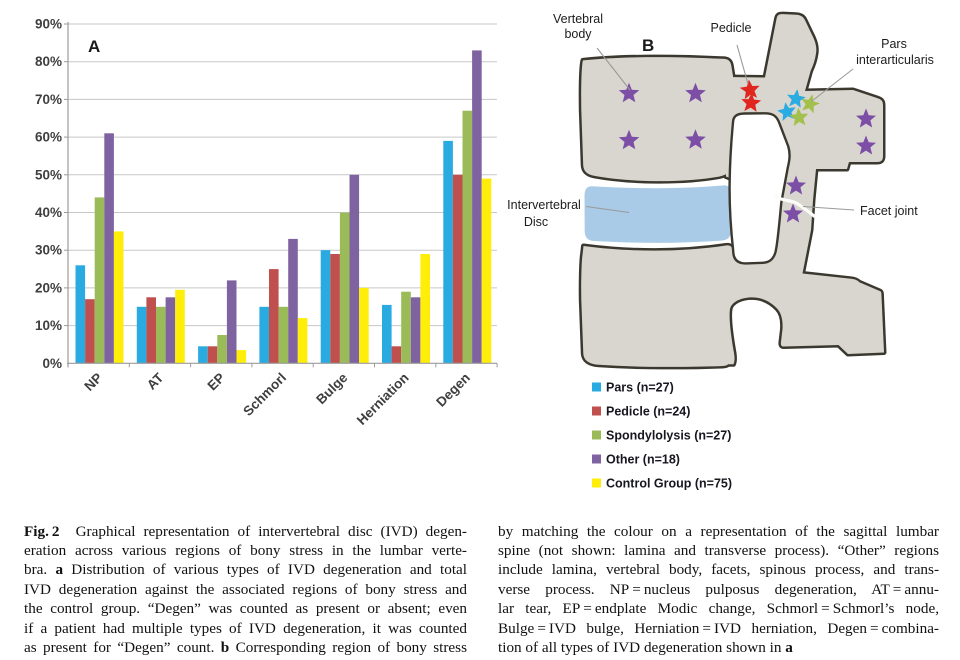 The width and height of the screenshot is (960, 660). What do you see at coordinates (264, 394) in the screenshot?
I see `svg-text: Schmorl` at bounding box center [264, 394].